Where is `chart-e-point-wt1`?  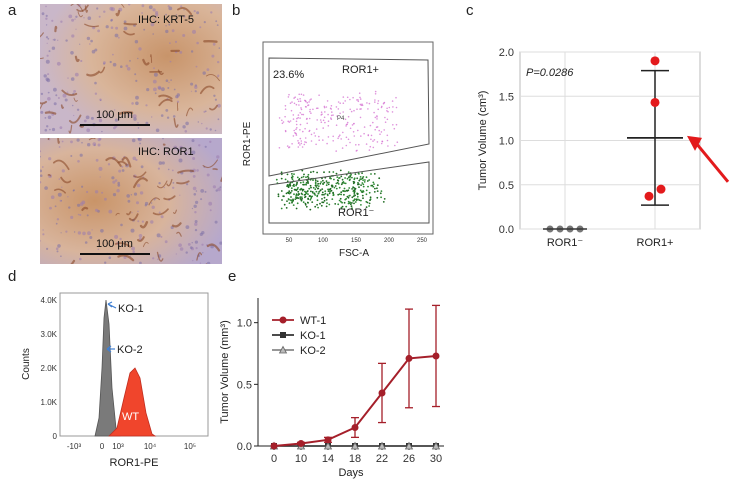
chart-e-point-wt1 is located at coordinates (328, 440).